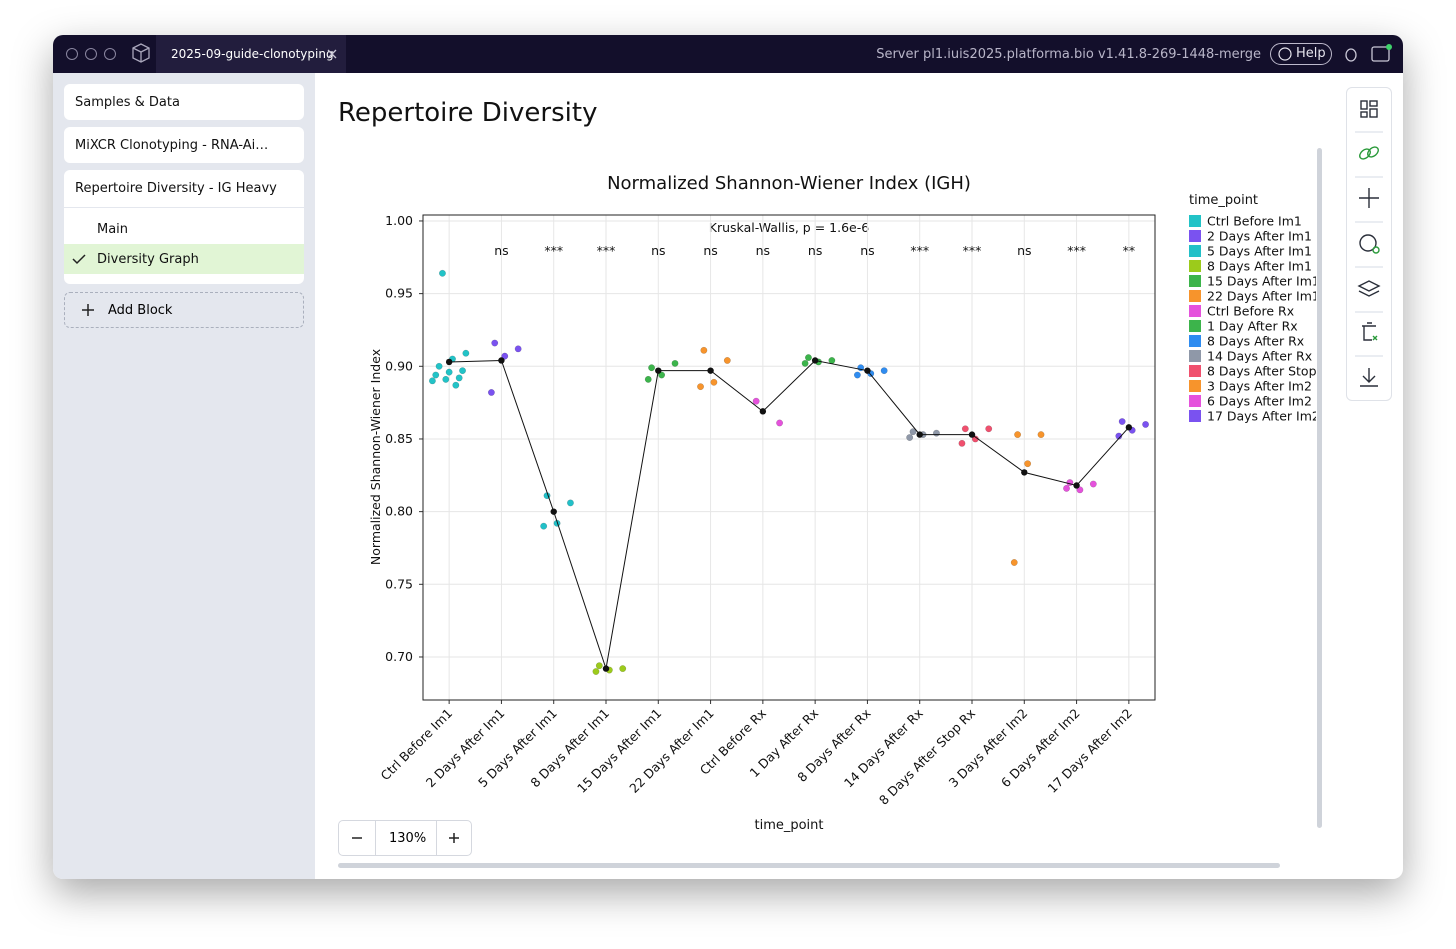  I want to click on y-tick-label: 0.75, so click(399, 583).